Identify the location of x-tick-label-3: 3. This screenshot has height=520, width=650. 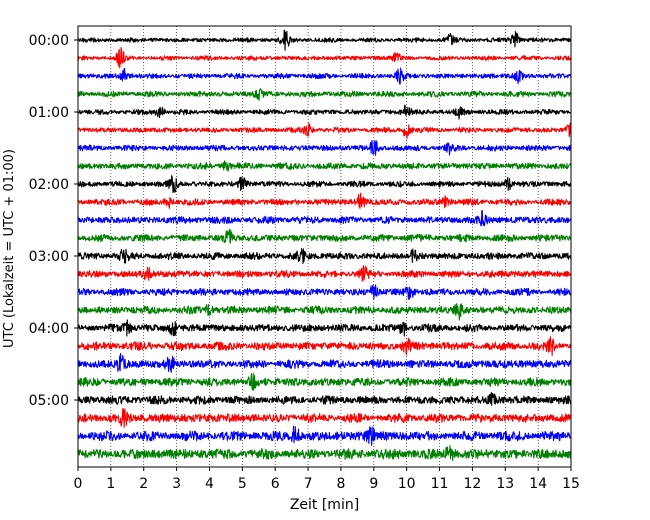
(176, 484).